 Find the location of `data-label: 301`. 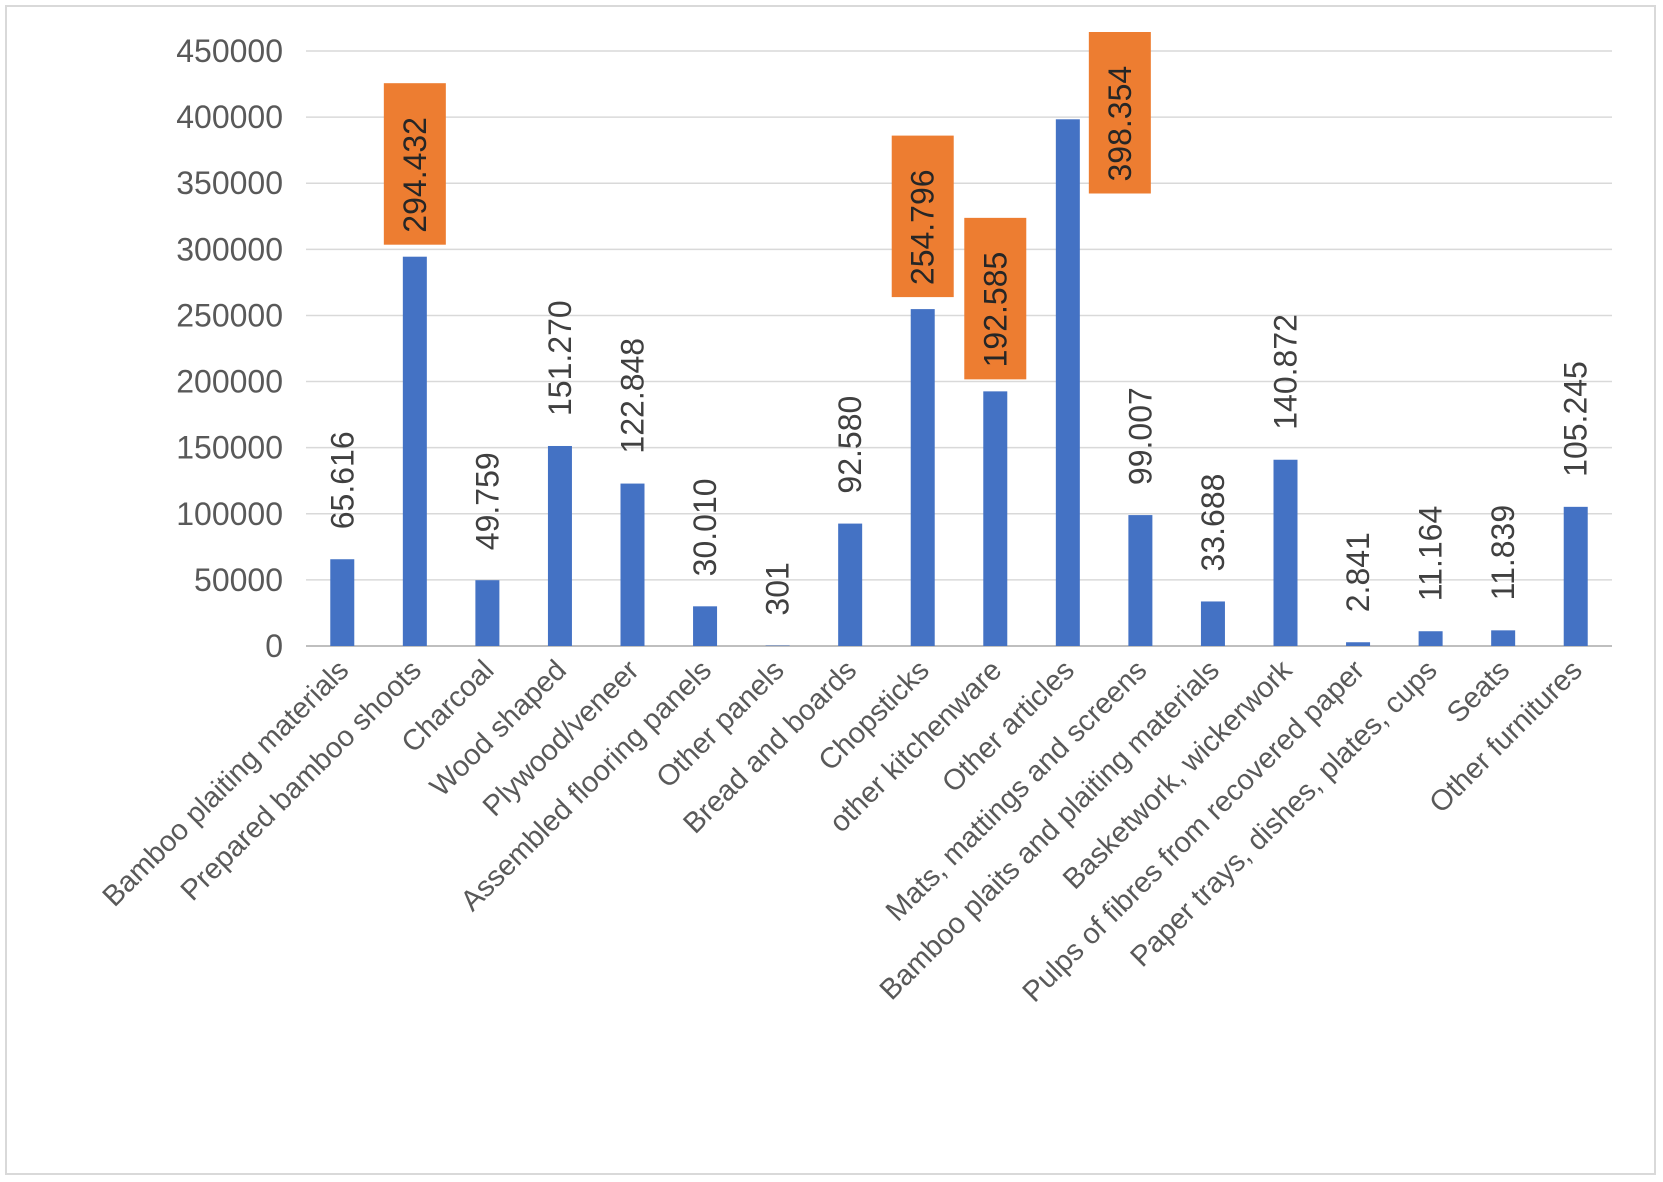

data-label: 301 is located at coordinates (778, 588).